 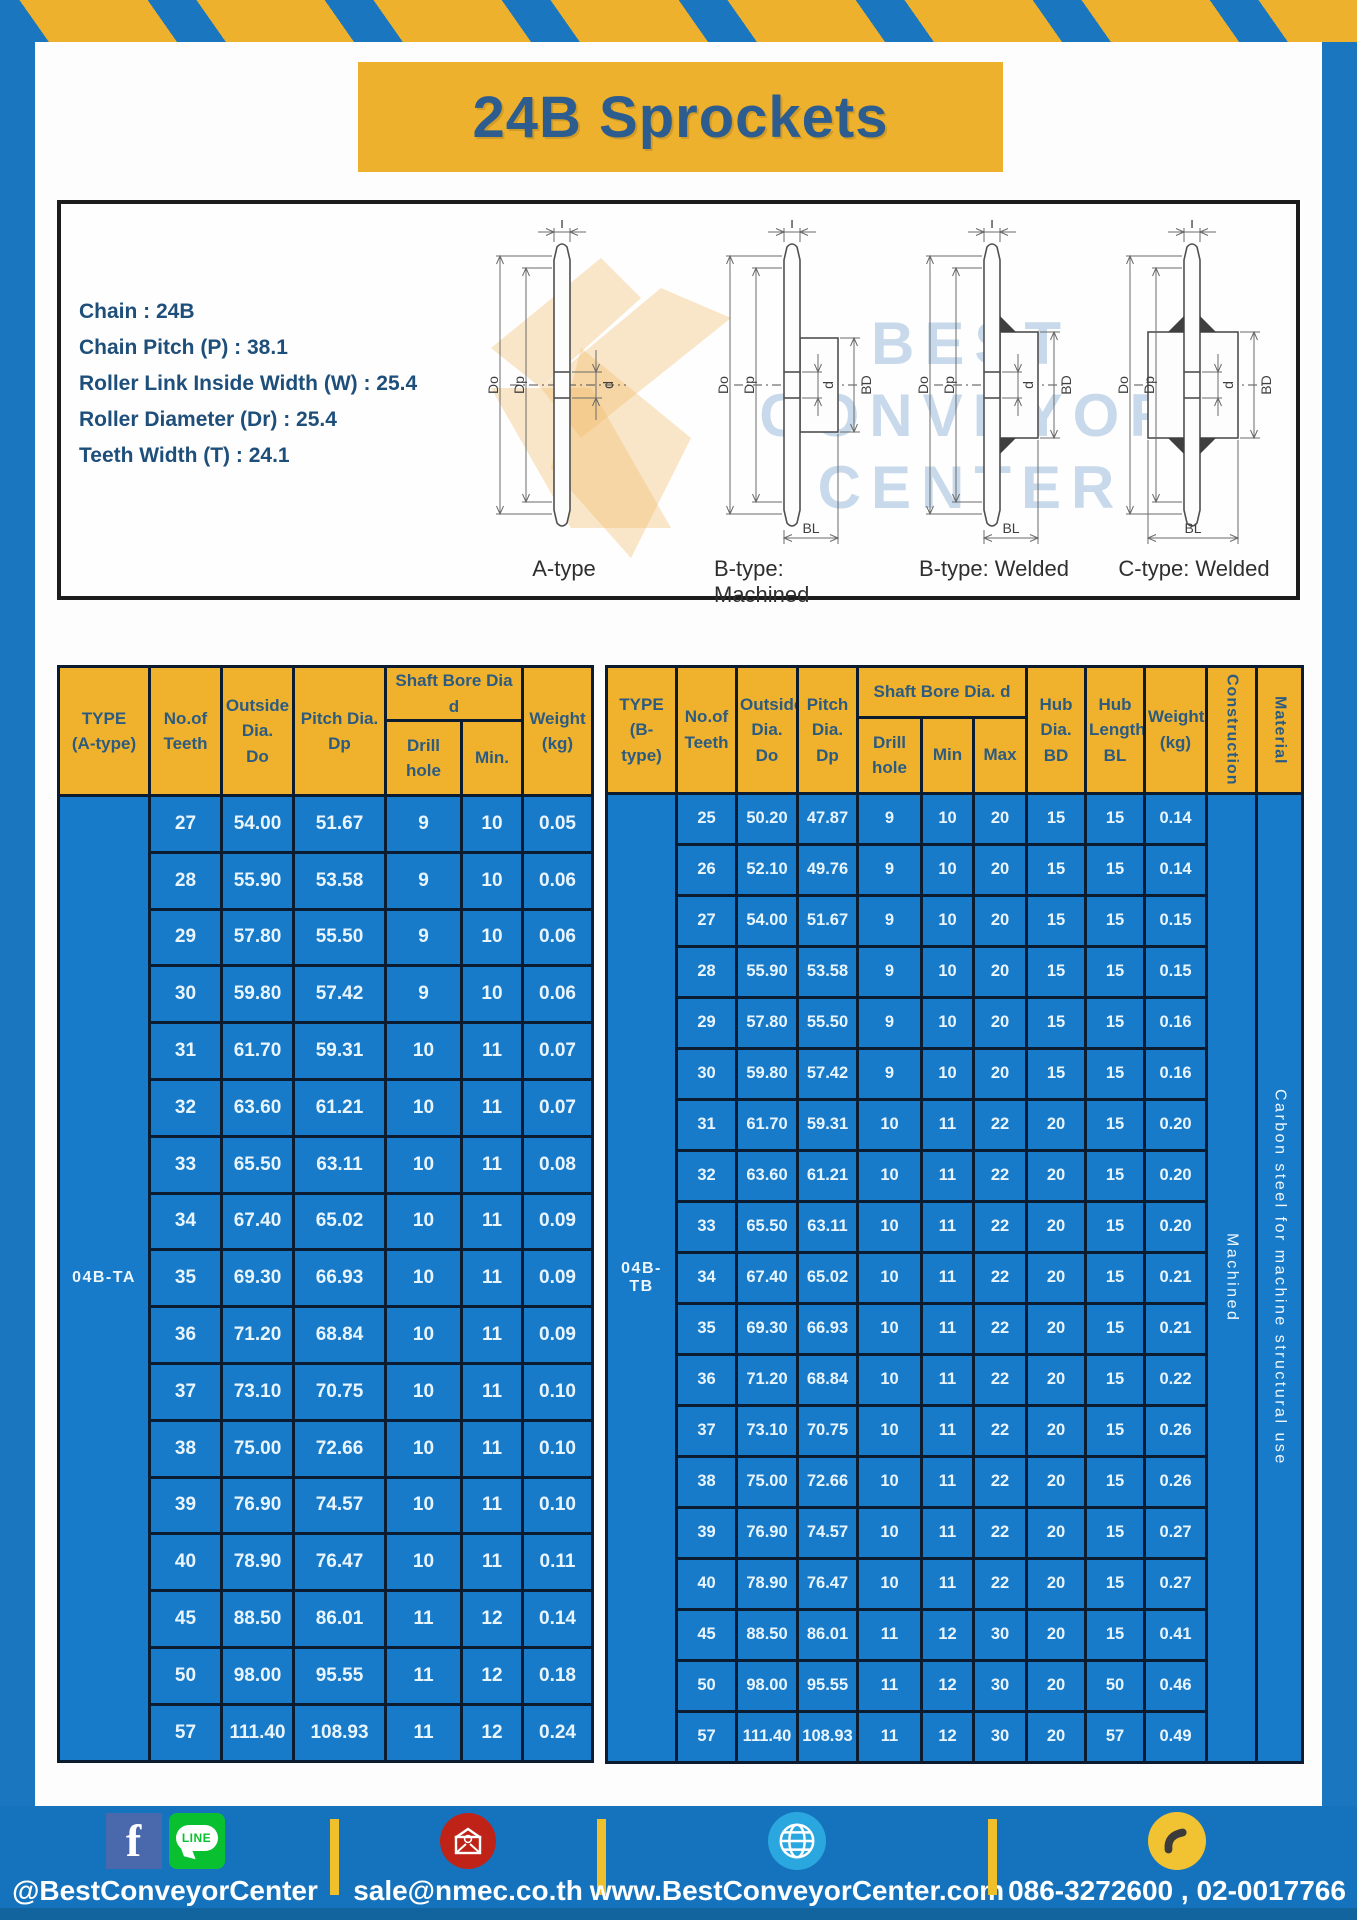 I want to click on footer-website-section: www.BestConveyorCenter.com, so click(x=797, y=1857).